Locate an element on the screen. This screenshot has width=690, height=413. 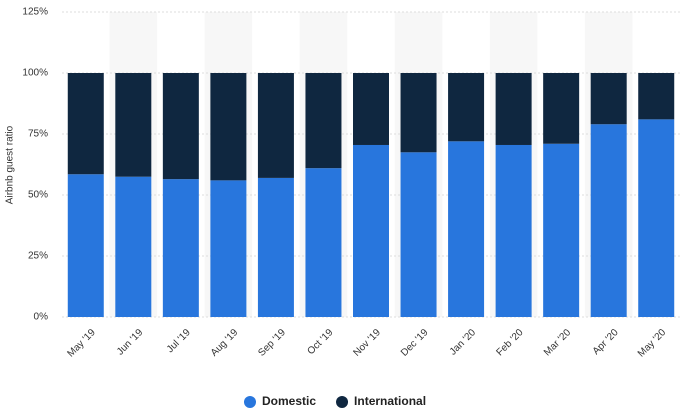
x-tick-label: Jul '19 is located at coordinates (179, 341).